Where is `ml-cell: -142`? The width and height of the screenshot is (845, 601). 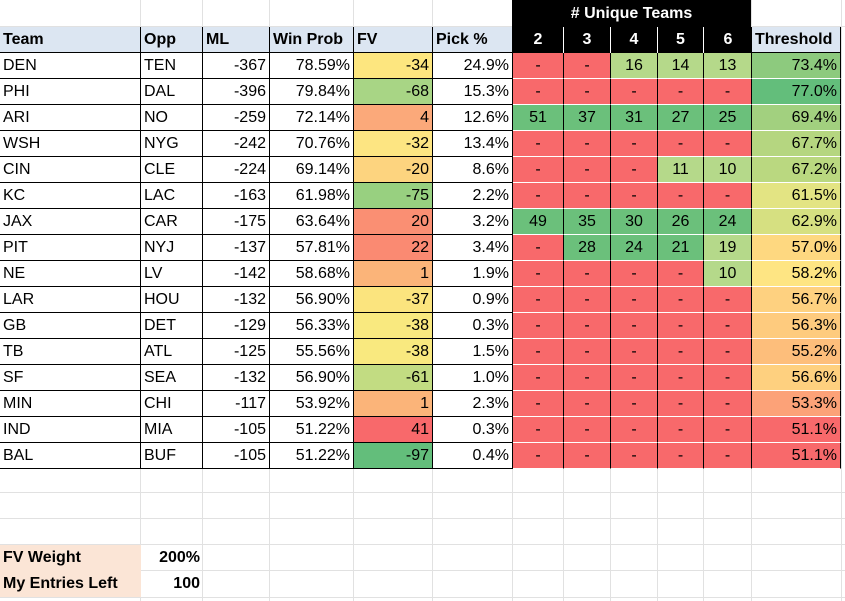 ml-cell: -142 is located at coordinates (236, 274).